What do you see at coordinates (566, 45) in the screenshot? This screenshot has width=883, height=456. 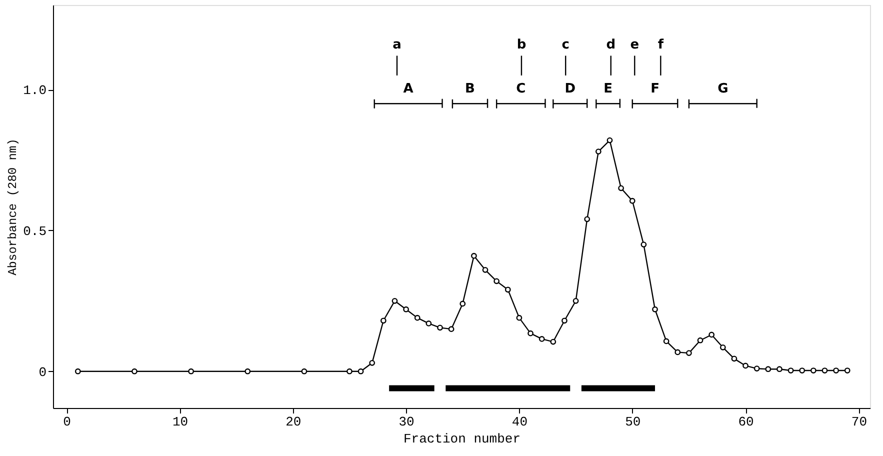 I see `series-label: c` at bounding box center [566, 45].